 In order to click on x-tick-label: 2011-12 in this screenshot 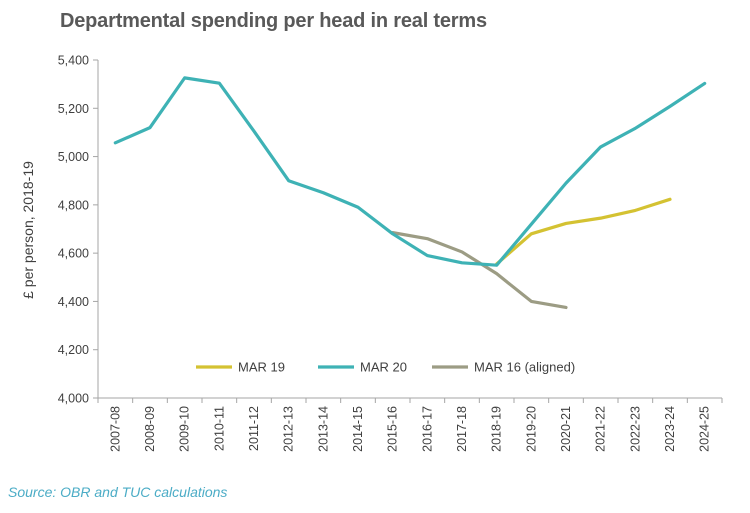, I will do `click(254, 428)`.